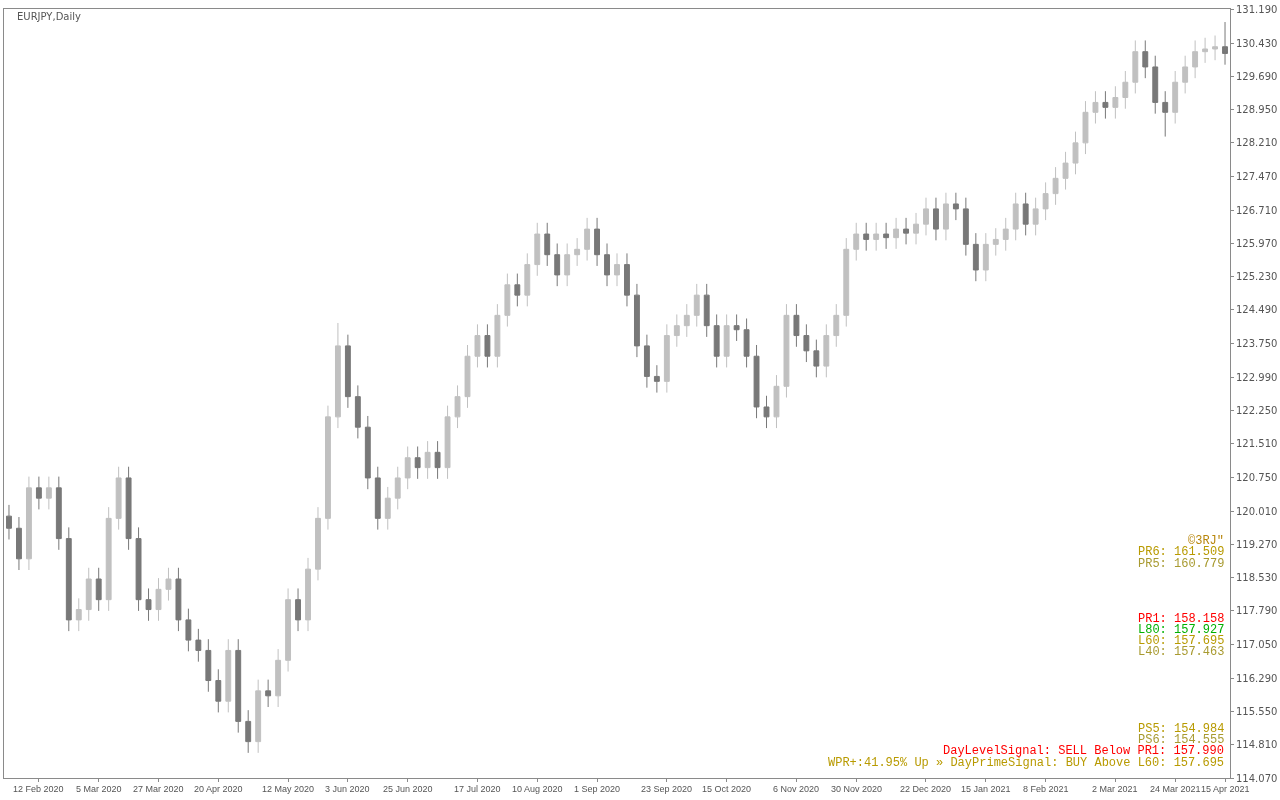  Describe the element at coordinates (1257, 478) in the screenshot. I see `y-tick-label: 120.750` at that location.